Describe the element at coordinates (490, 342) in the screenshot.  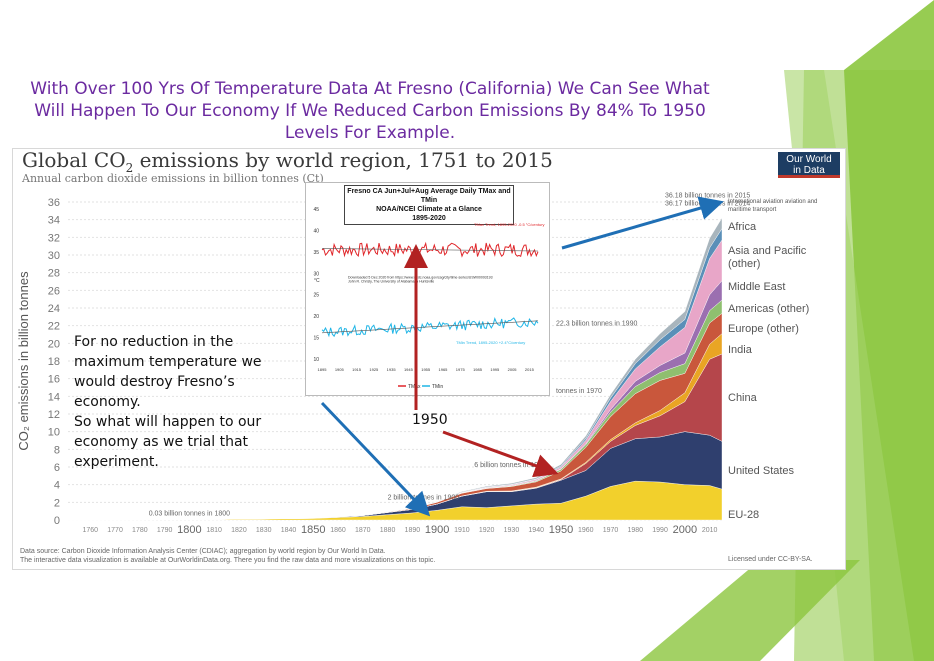
I see `inset-trend-label: TMin Trend, 1895-2020 +2.4°C/century` at that location.